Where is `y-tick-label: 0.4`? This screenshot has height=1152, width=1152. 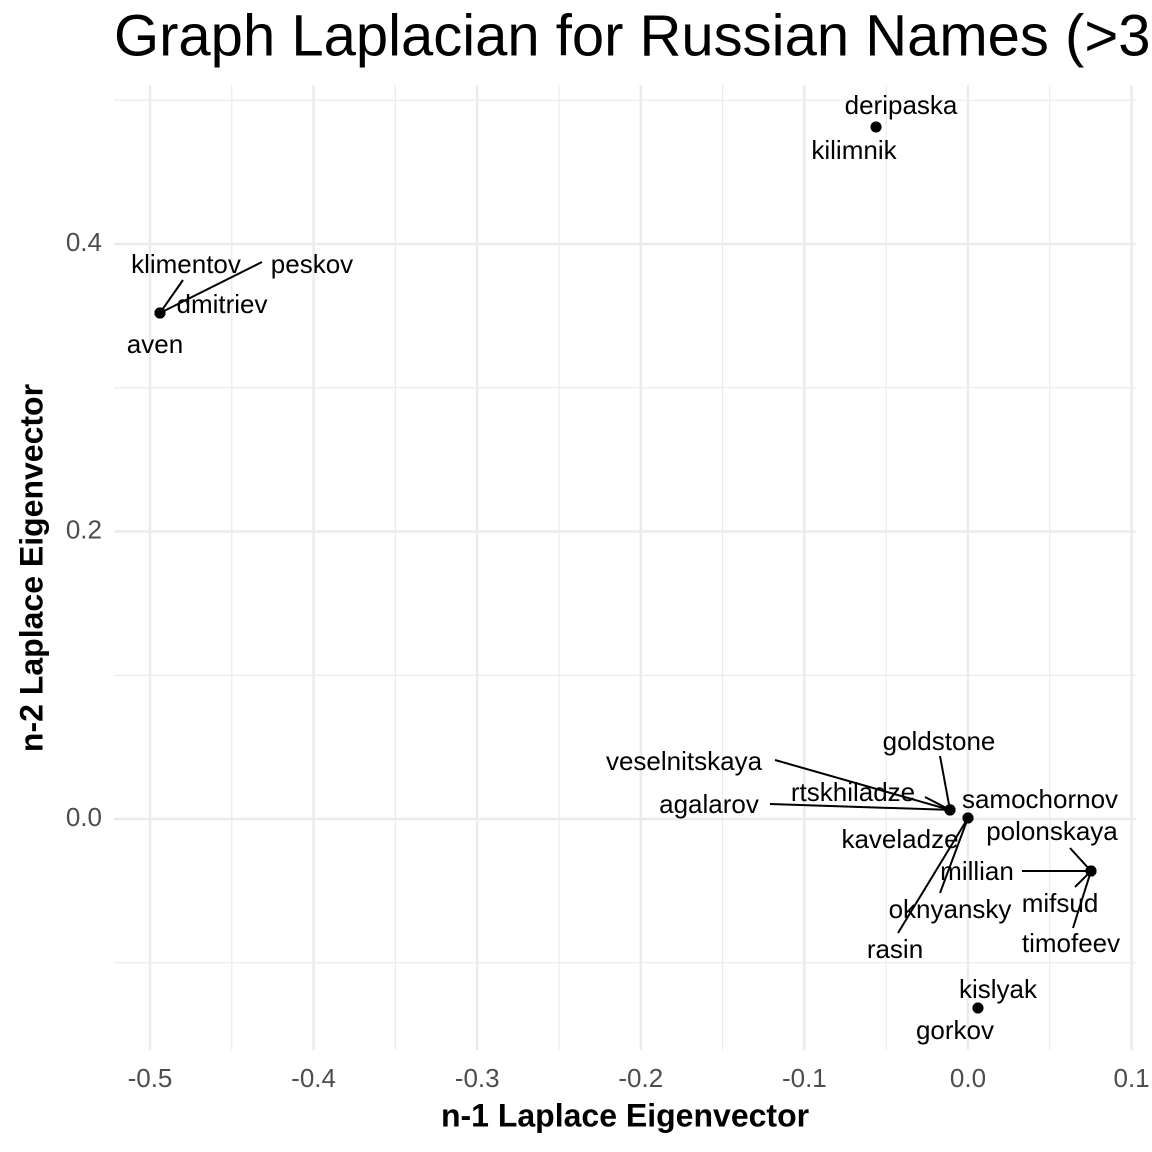 y-tick-label: 0.4 is located at coordinates (84, 242).